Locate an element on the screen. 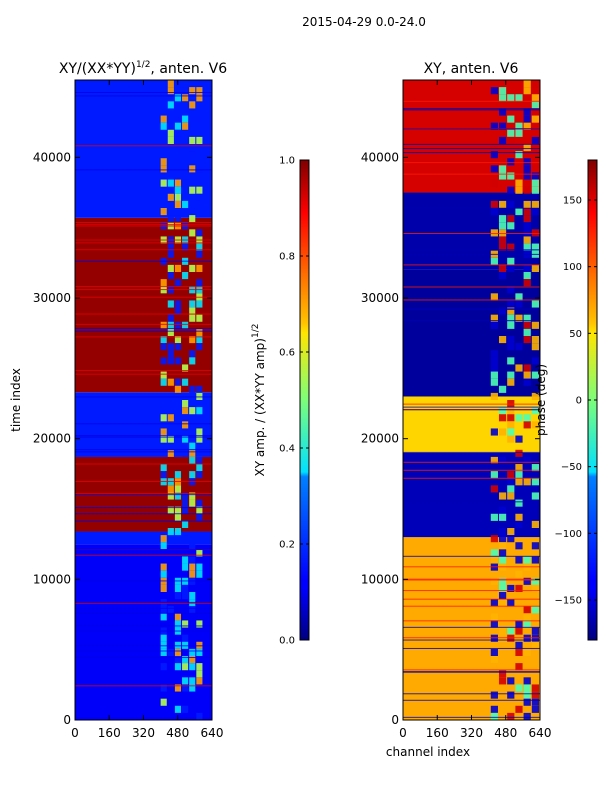 This screenshot has height=800, width=600. x-tick-label: 480 is located at coordinates (177, 733).